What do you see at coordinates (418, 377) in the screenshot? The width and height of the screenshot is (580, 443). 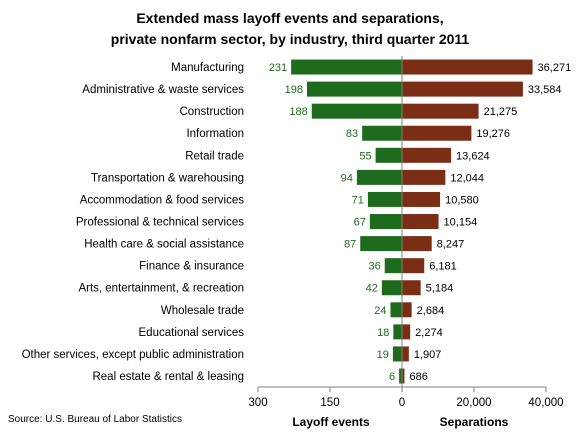 I see `separations-value-label: 686` at bounding box center [418, 377].